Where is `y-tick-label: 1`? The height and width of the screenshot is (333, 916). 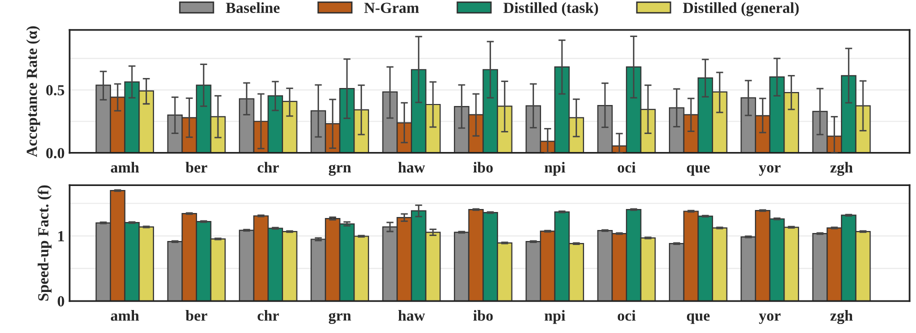 y-tick-label: 1 is located at coordinates (61, 236).